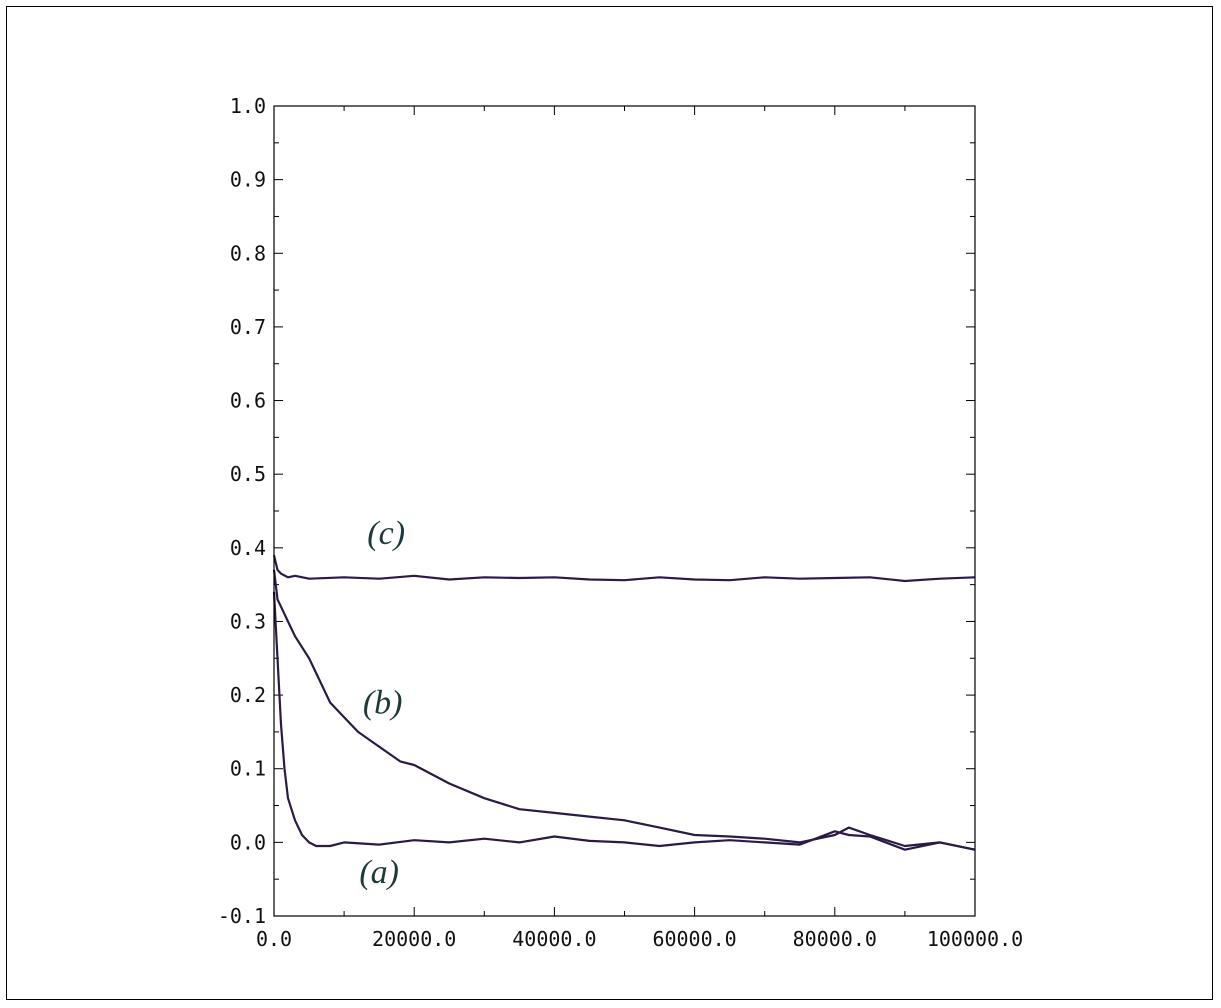  Describe the element at coordinates (835, 939) in the screenshot. I see `x-tick-label: 80000.0` at that location.